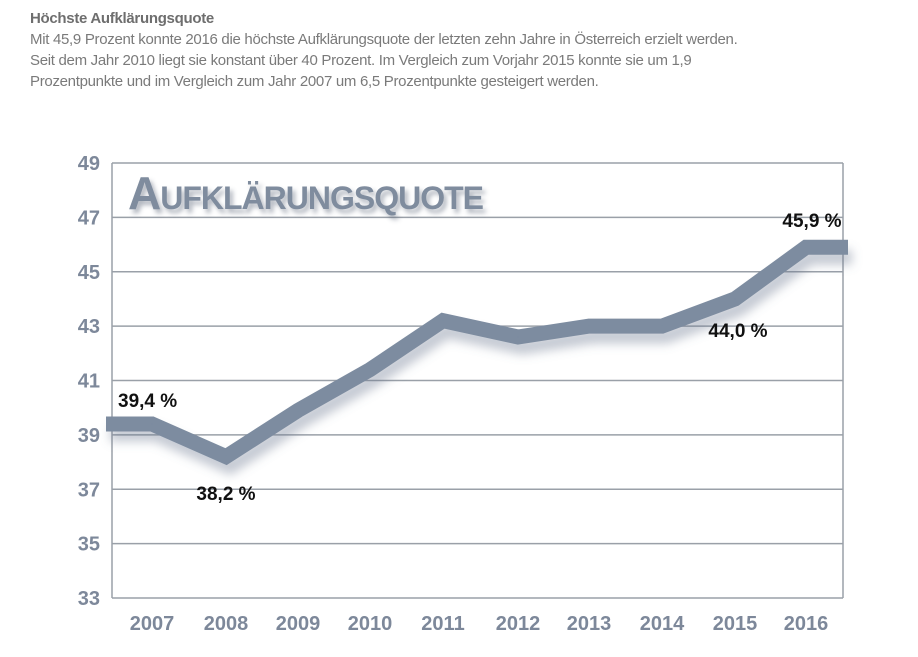  I want to click on x-tick-label: 2009, so click(298, 624).